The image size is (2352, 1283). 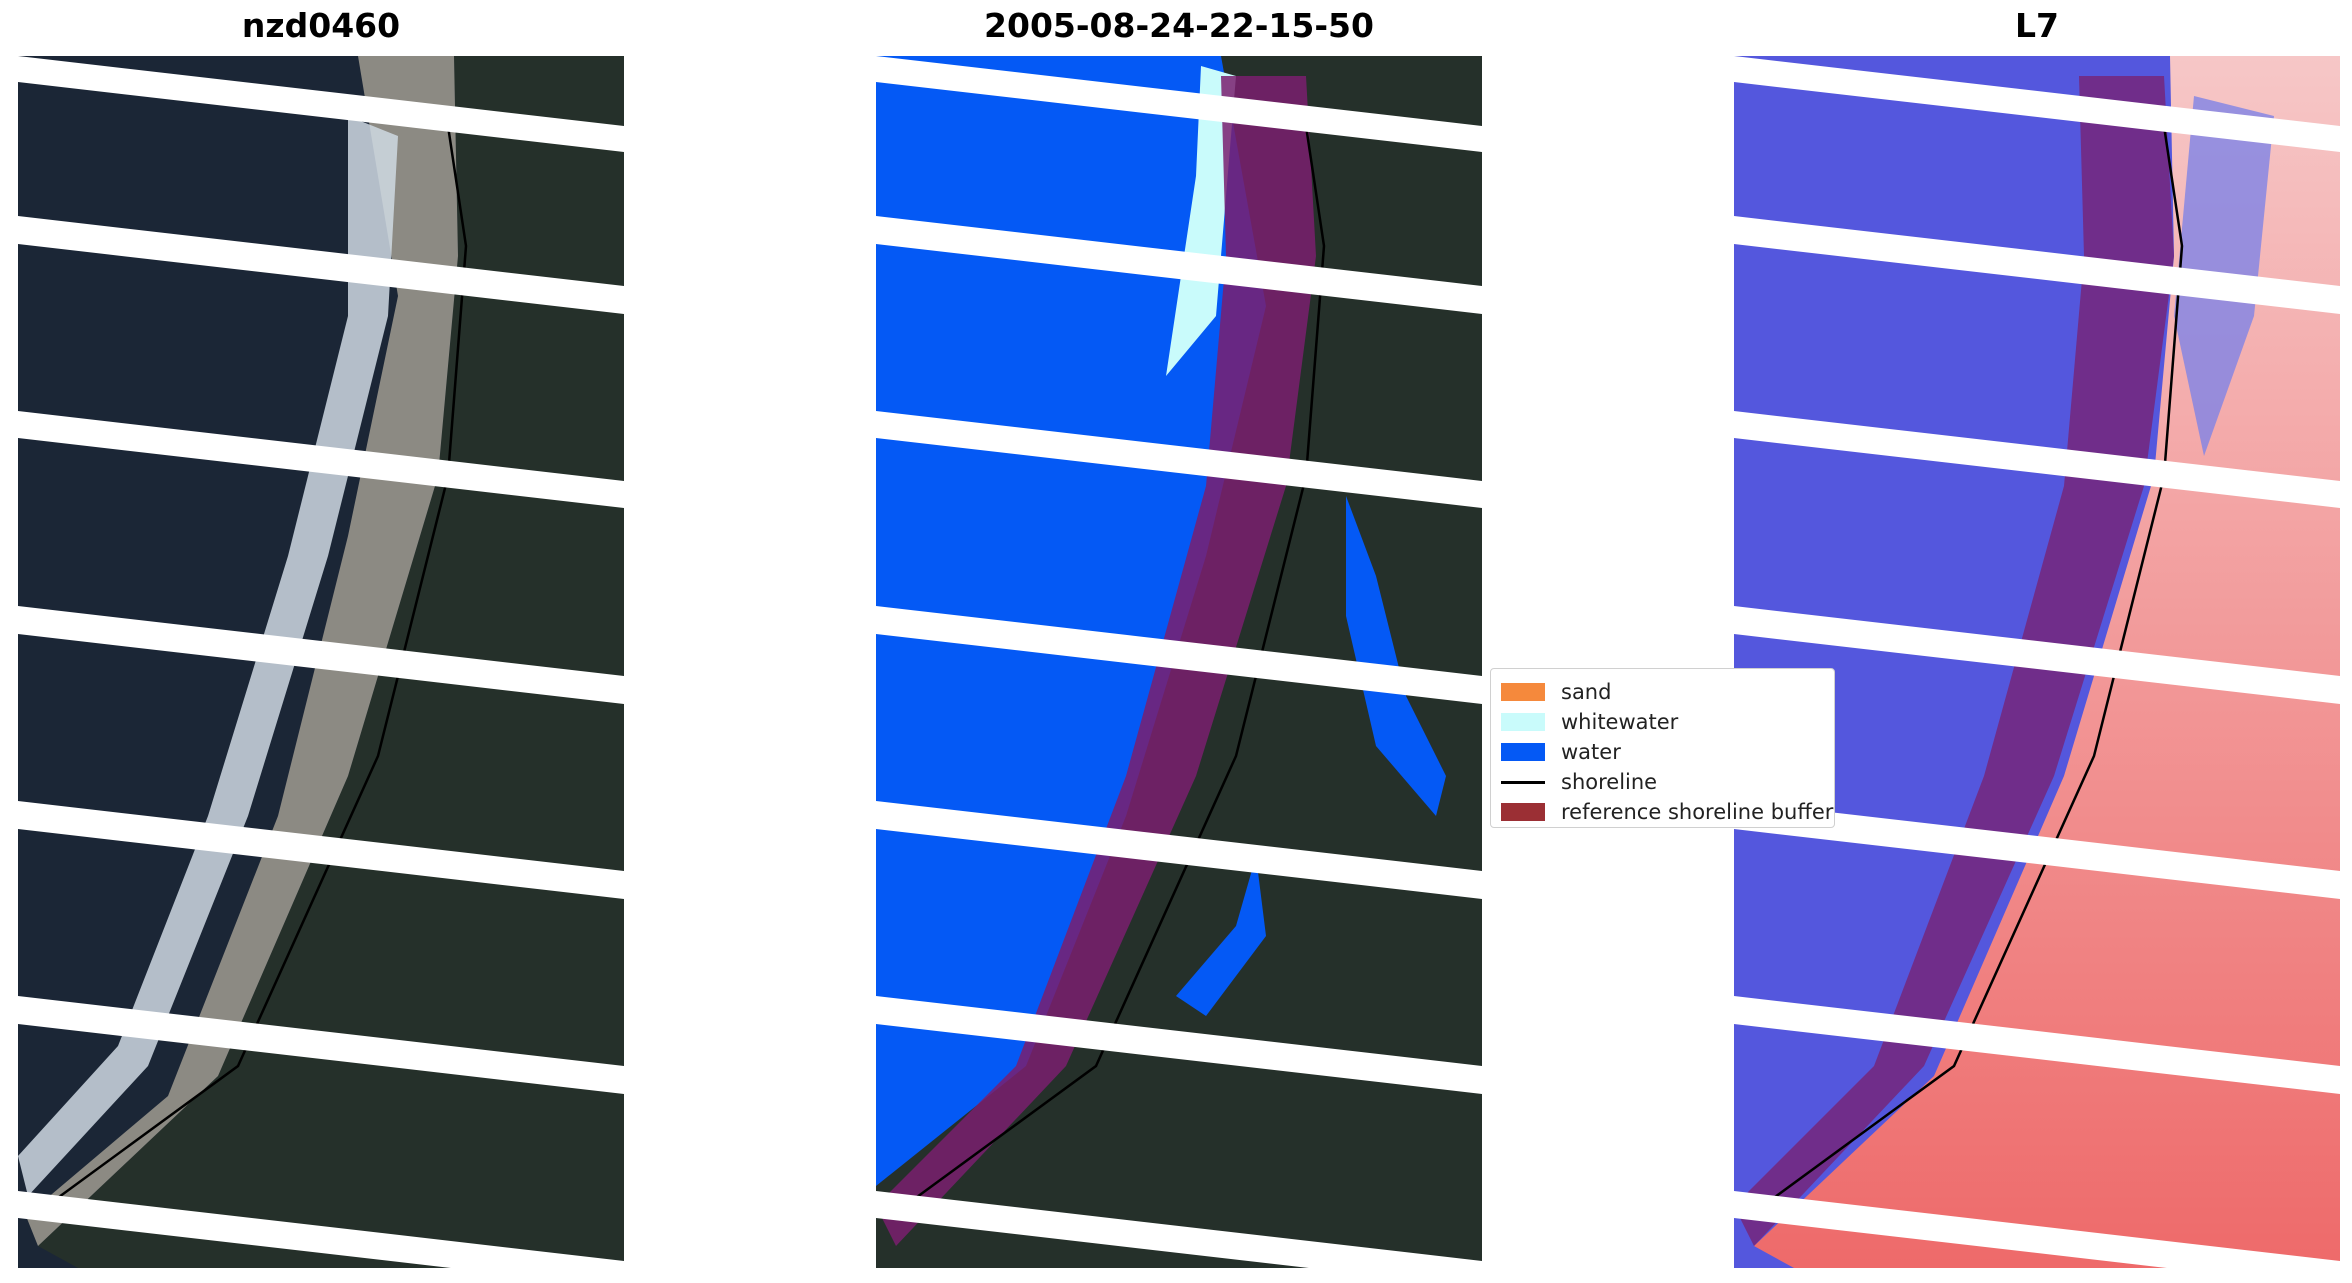 I want to click on legend-label: reference shoreline buffer, so click(x=1697, y=812).